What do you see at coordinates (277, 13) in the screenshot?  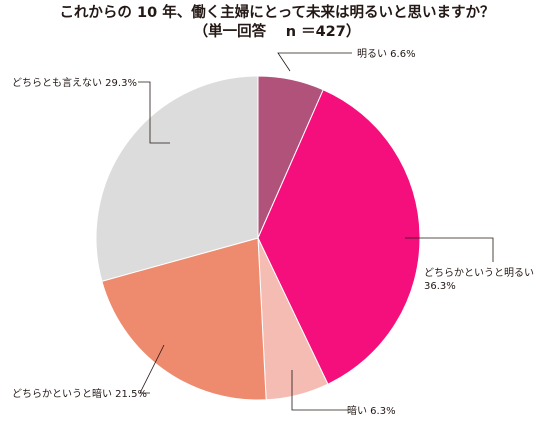 I see `chart-title: これからの 10 年、働く主婦にとって未来は明るいと思いますか？` at bounding box center [277, 13].